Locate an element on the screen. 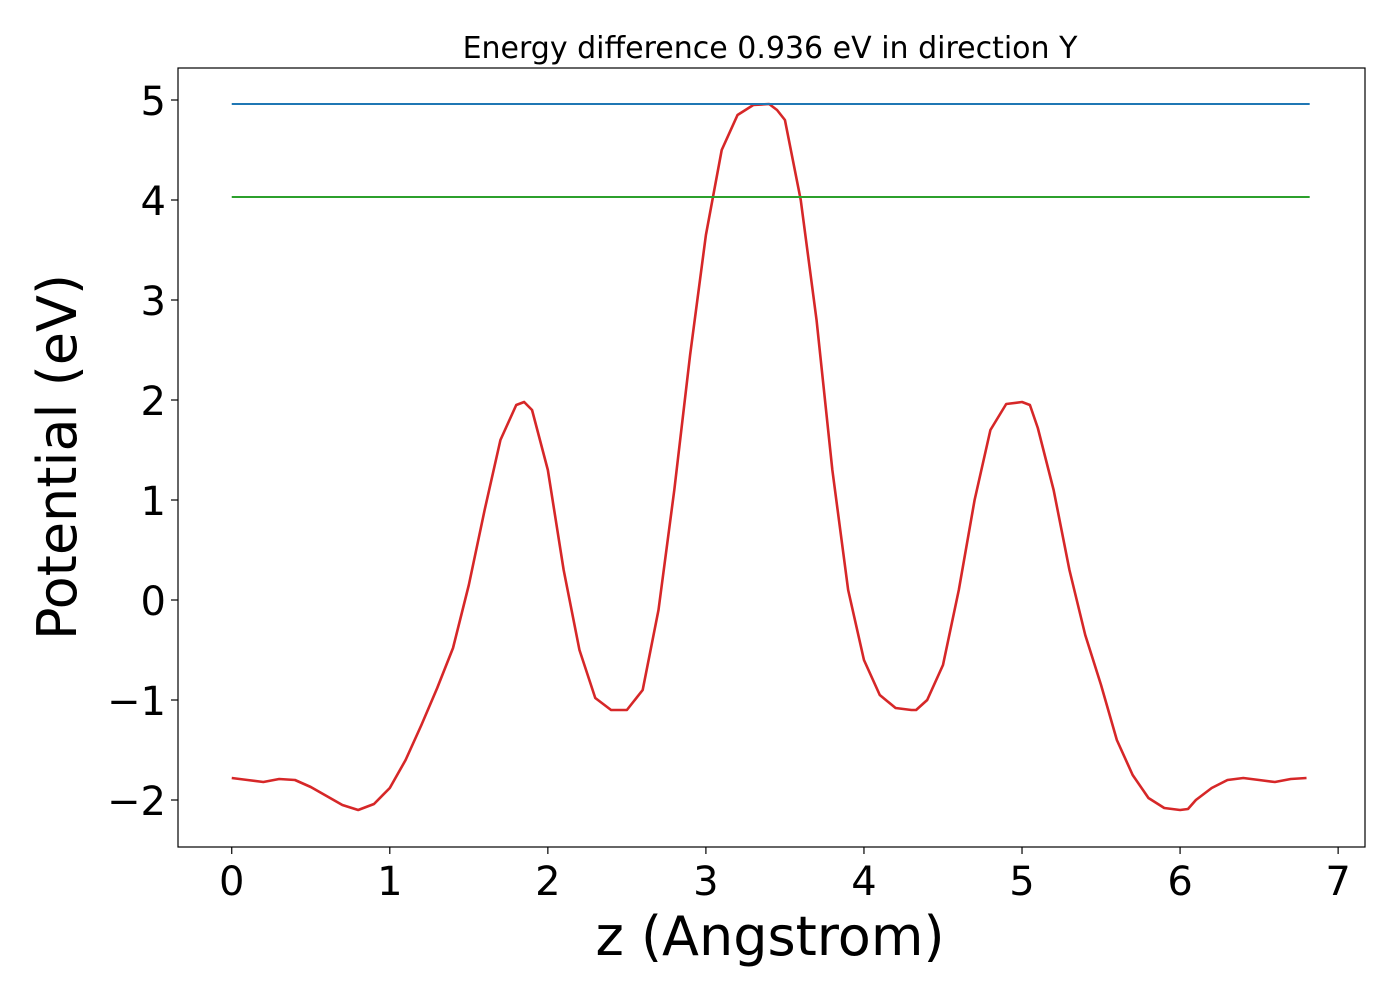 This screenshot has width=1400, height=1004. y-tick-label: 0 is located at coordinates (153, 602).